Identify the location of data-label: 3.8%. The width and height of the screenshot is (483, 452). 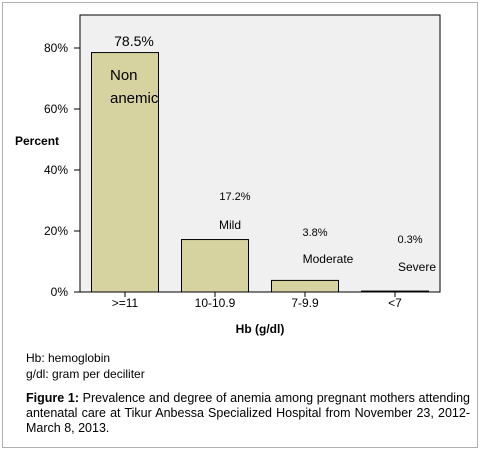
(314, 233).